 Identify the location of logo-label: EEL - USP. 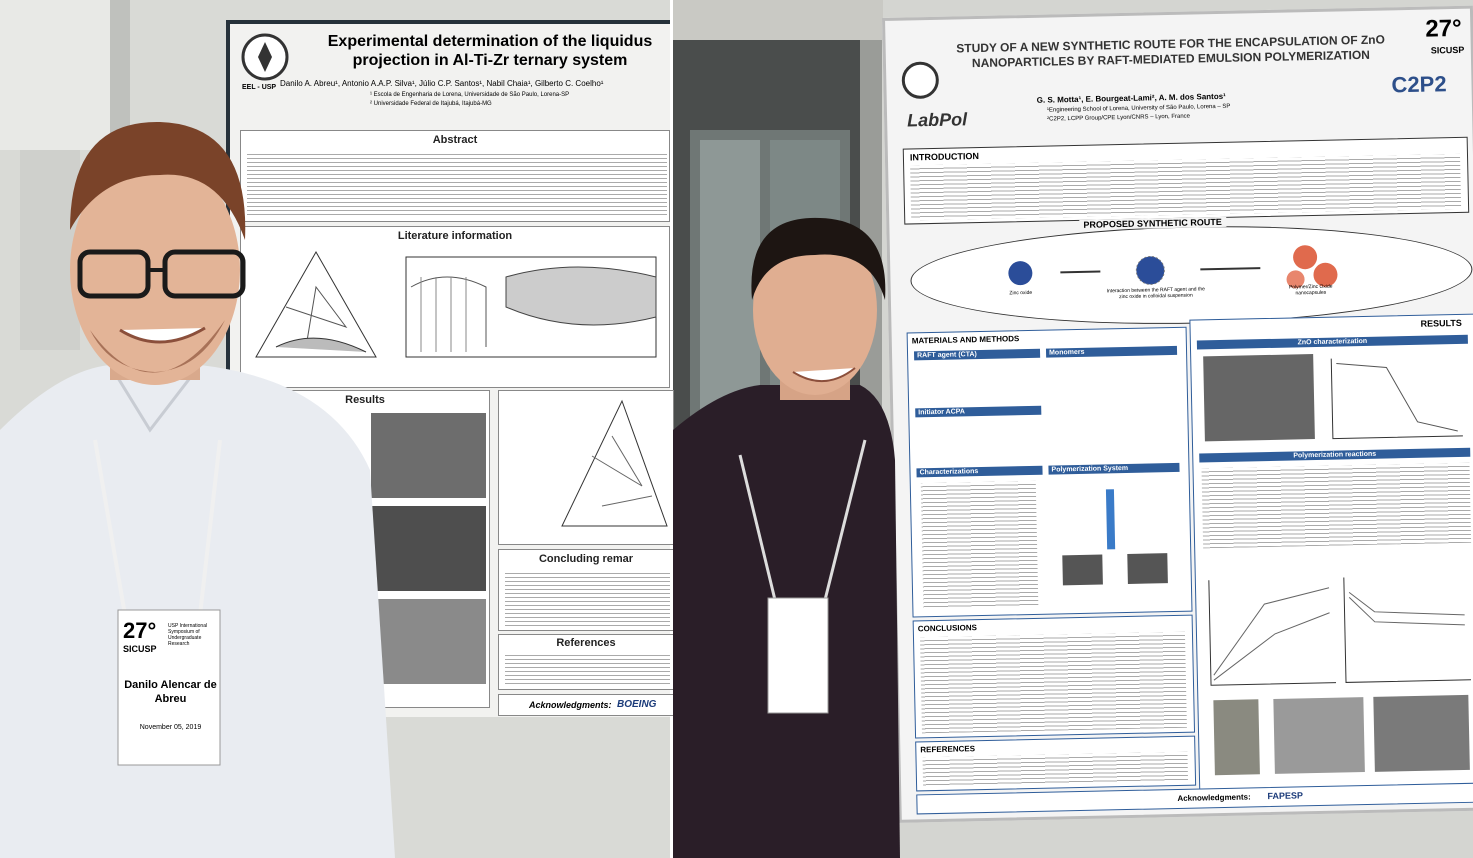
(259, 87).